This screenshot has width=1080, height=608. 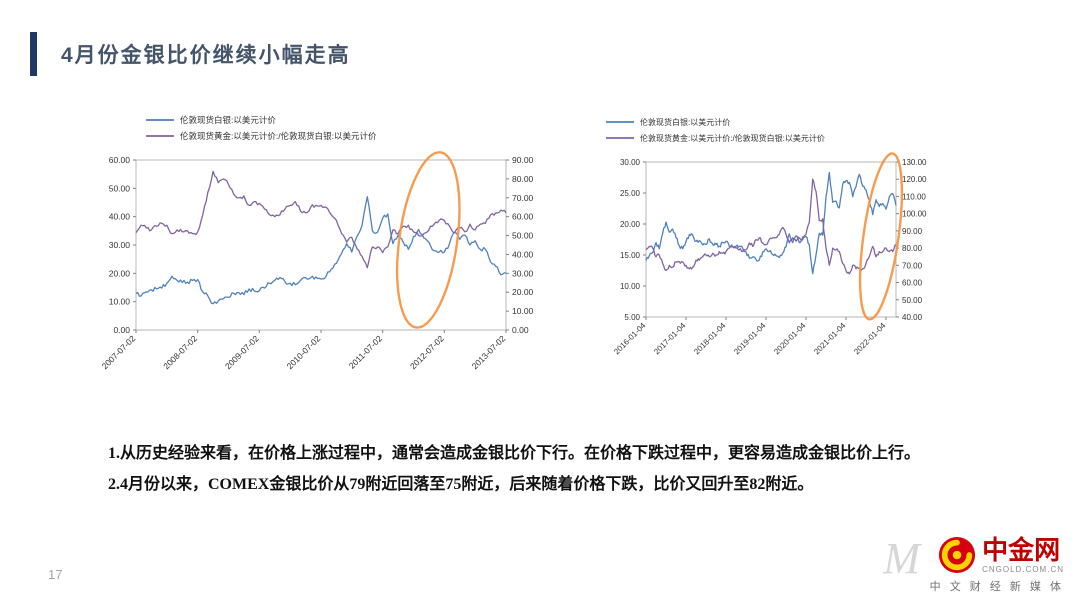 I want to click on svg-text: 2010-07-02, so click(x=304, y=352).